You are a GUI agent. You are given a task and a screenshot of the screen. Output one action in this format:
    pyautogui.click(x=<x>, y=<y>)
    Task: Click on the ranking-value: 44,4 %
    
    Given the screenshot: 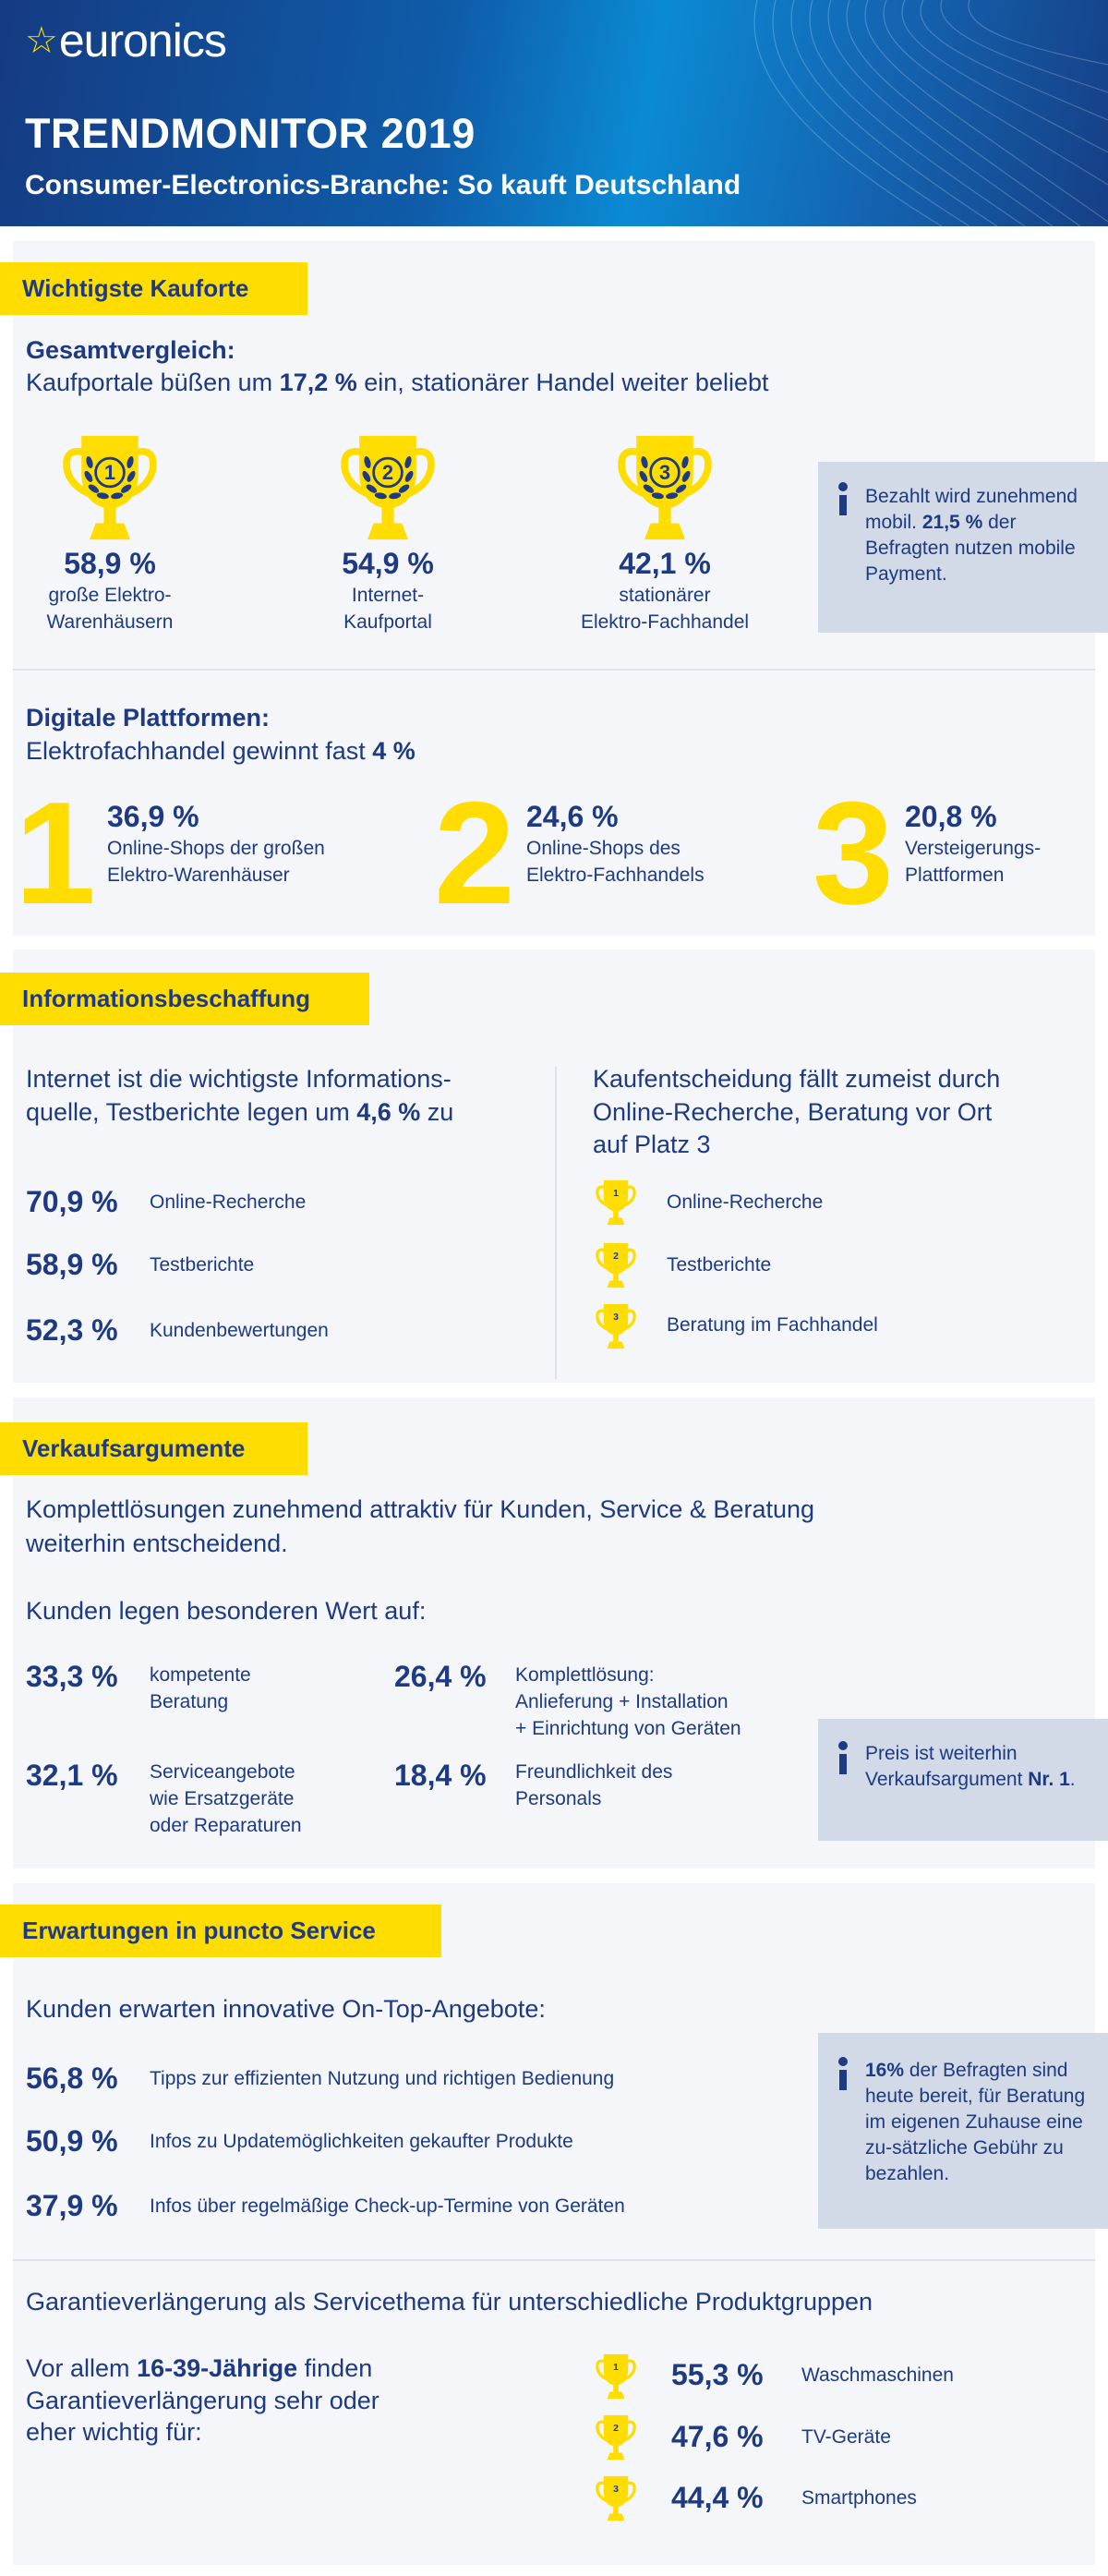 What is the action you would take?
    pyautogui.click(x=718, y=2497)
    